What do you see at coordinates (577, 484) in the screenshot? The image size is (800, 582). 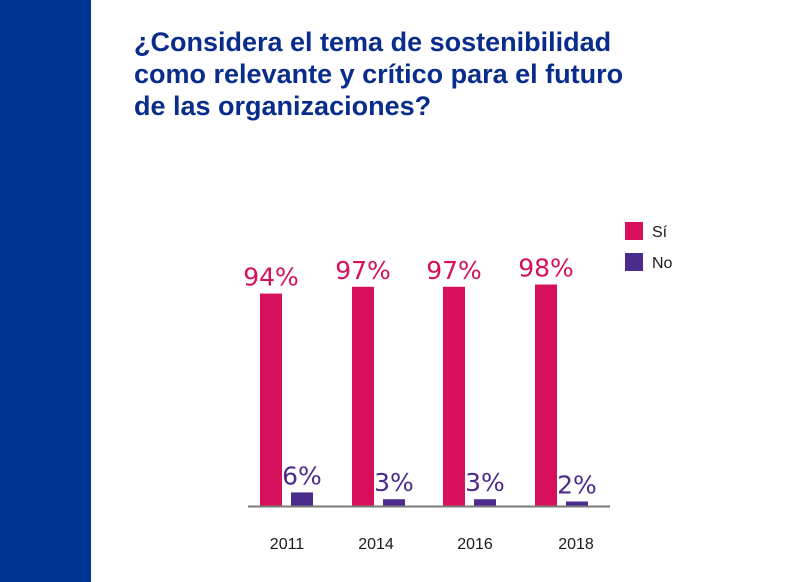 I see `value-label-no-2018: 2%` at bounding box center [577, 484].